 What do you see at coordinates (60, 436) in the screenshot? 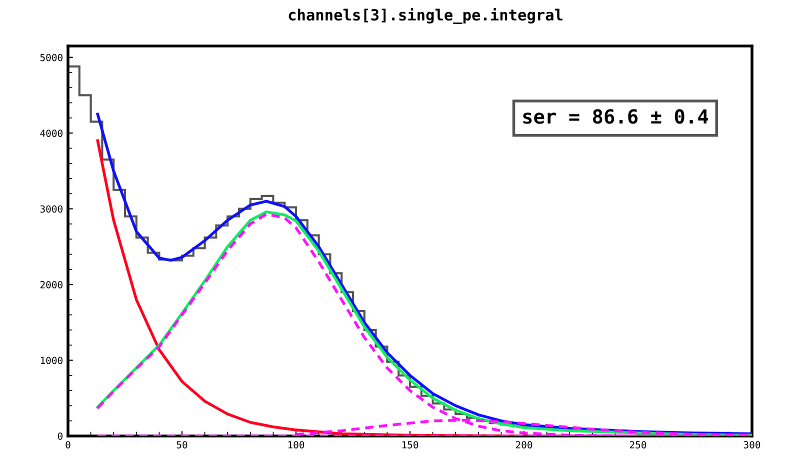
I see `y-tick-label: 0` at bounding box center [60, 436].